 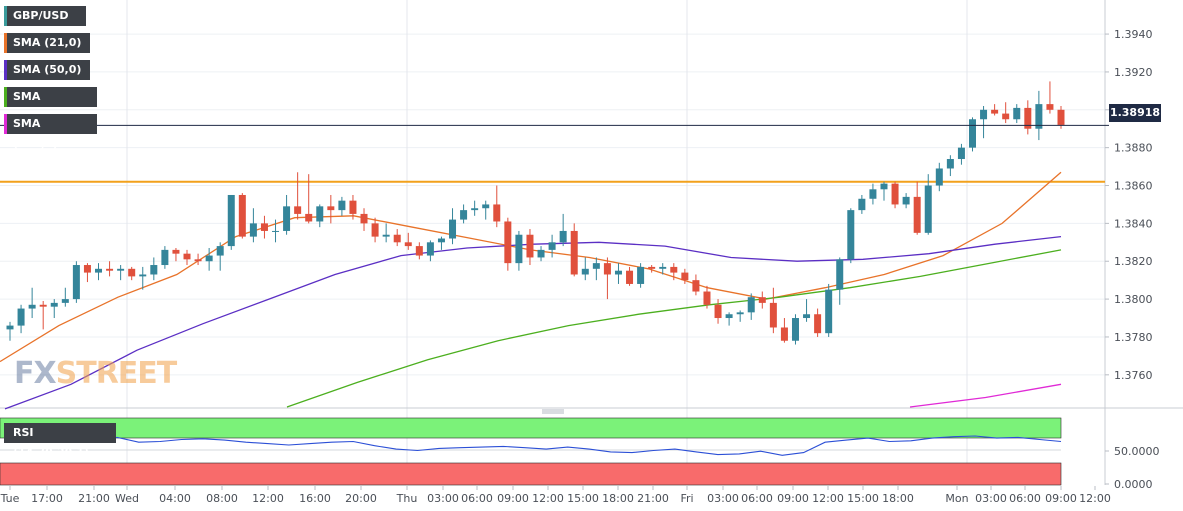 I want to click on x-tick-label: Thu, so click(x=407, y=498).